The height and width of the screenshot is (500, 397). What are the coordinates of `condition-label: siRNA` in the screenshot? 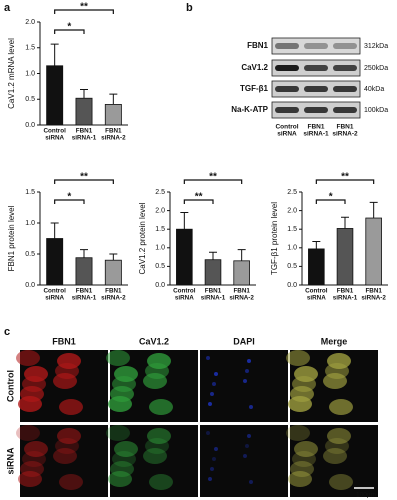 It's located at (10, 461).